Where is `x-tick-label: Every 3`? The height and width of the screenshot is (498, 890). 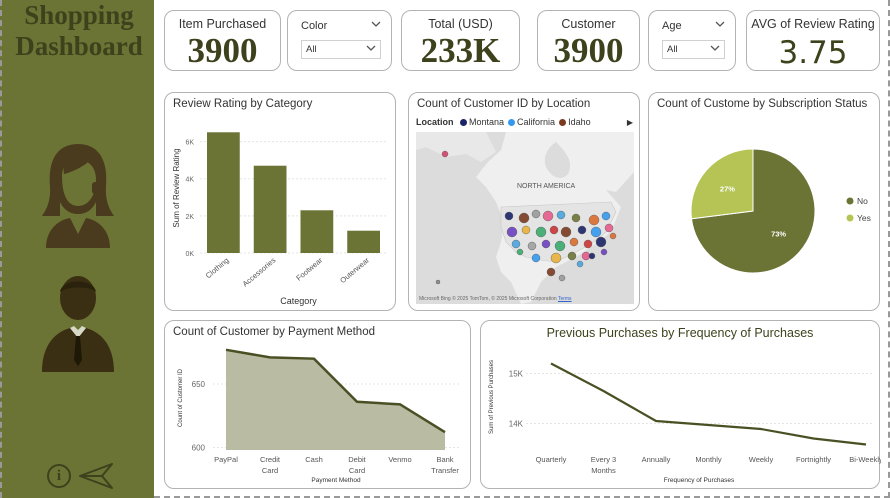
x-tick-label: Every 3 is located at coordinates (603, 459).